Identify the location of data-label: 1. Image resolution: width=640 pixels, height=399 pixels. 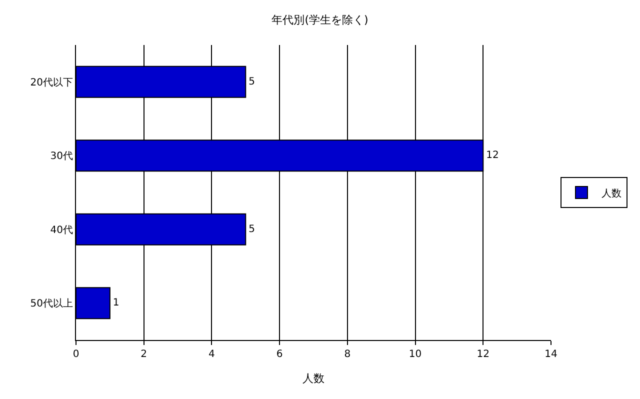
(116, 303).